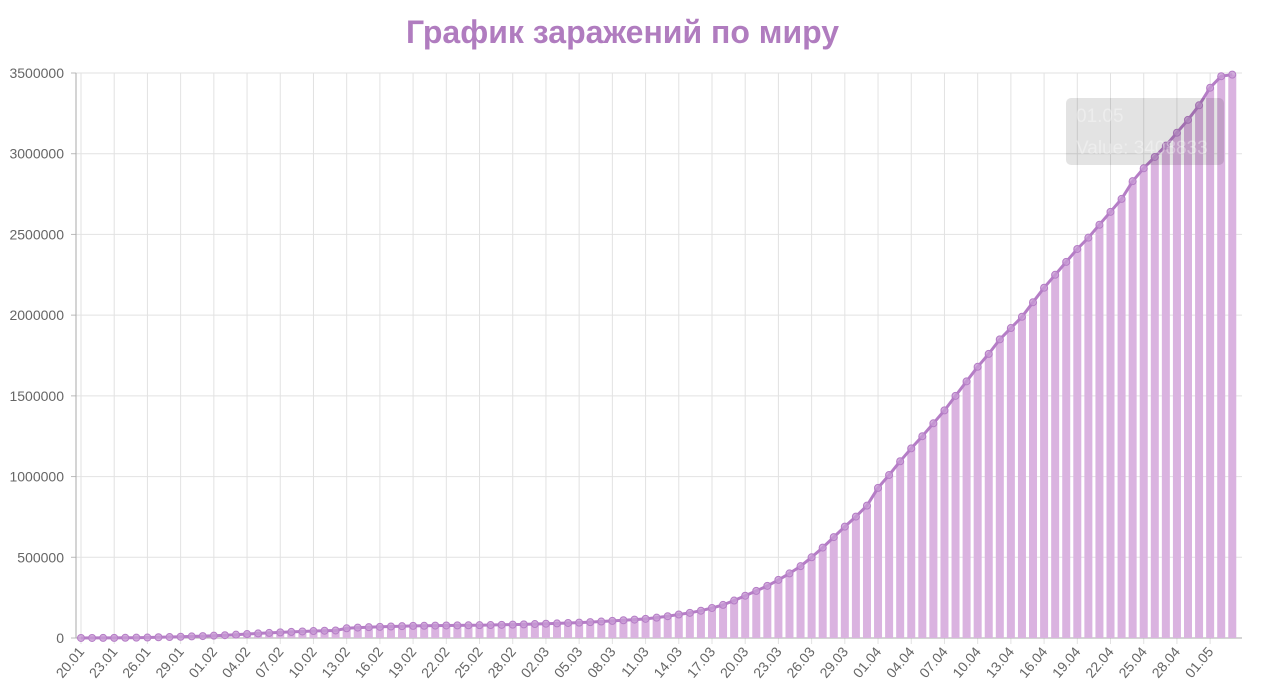  I want to click on x-tick-label: 07.04, so click(933, 661).